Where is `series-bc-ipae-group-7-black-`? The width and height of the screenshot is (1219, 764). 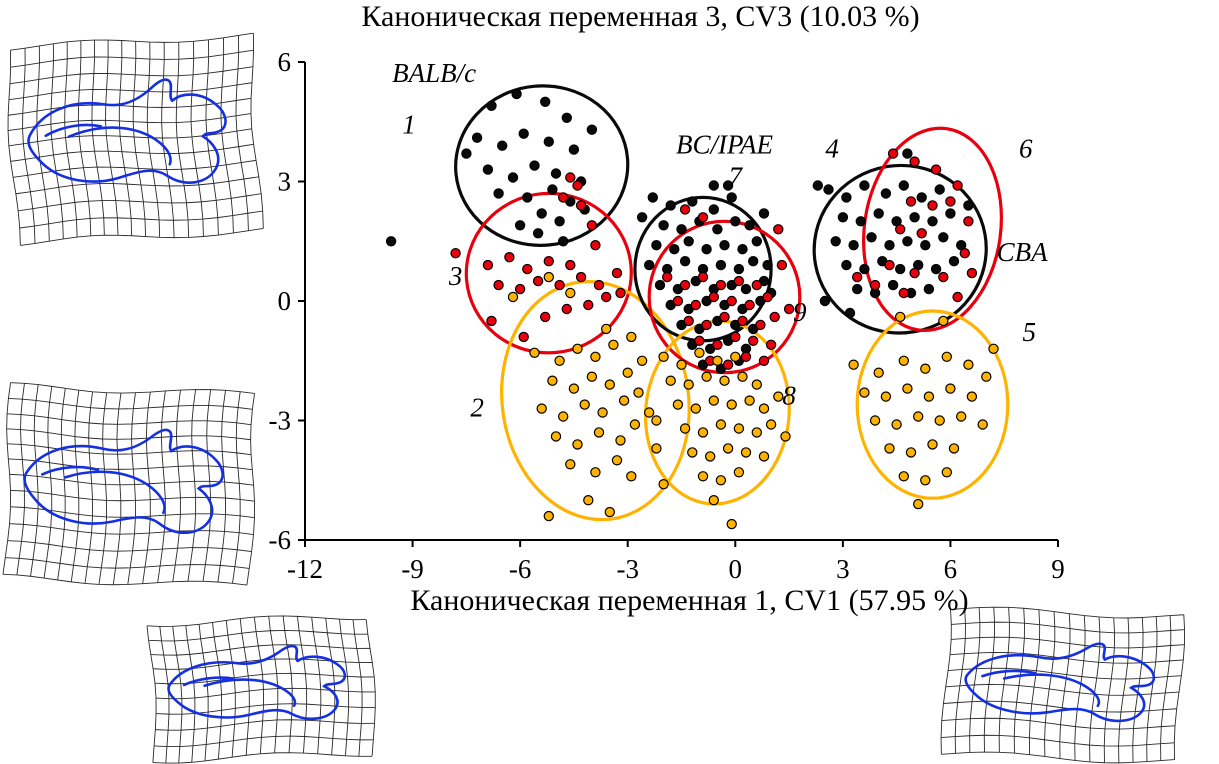 series-bc-ipae-group-7-black- is located at coordinates (706, 277).